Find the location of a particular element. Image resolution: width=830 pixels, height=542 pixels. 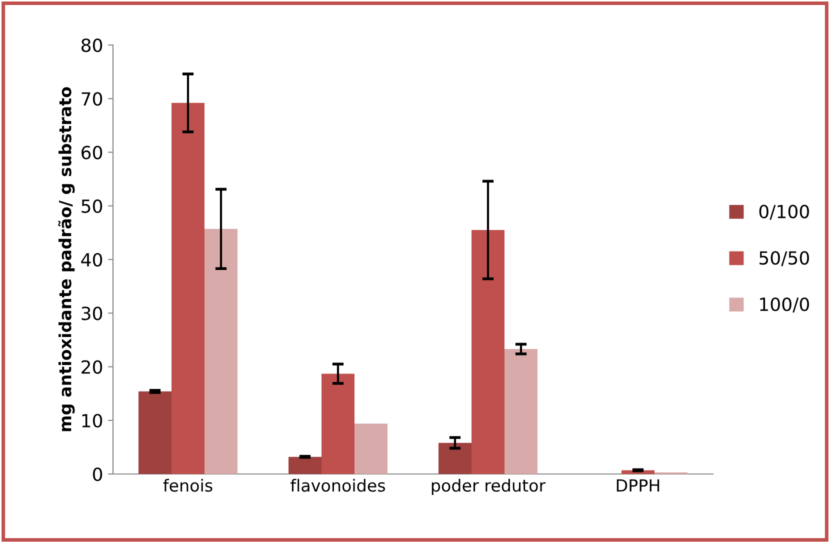

y-tick-label: 10 is located at coordinates (92, 421).